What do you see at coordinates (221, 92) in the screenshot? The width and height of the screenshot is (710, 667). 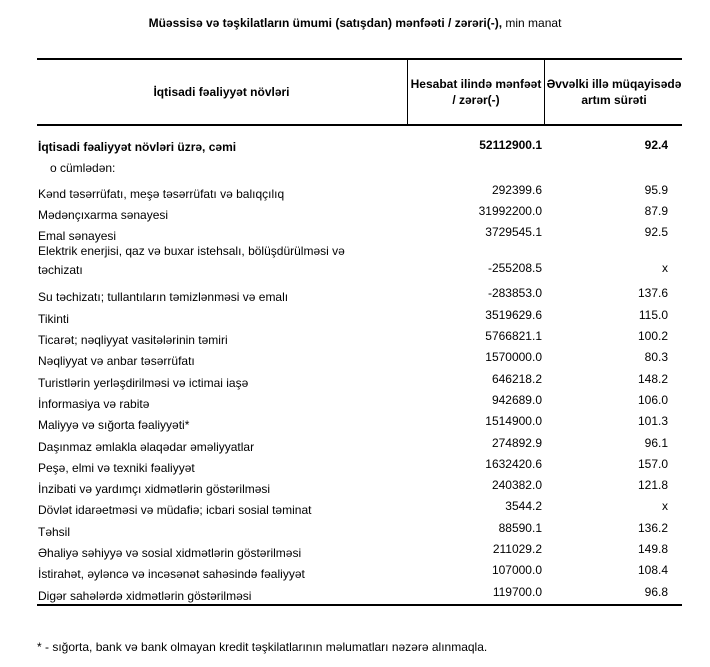 I see `header-activity: İqtisadi fəaliyyət növləri` at bounding box center [221, 92].